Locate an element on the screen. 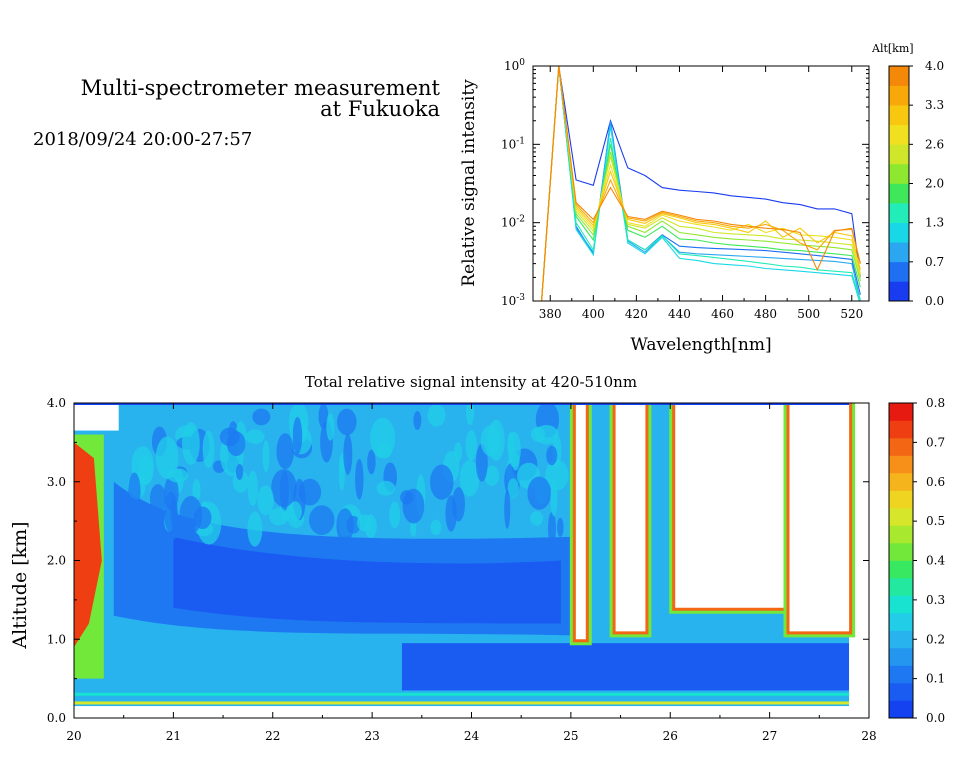 This screenshot has width=960, height=770. heatmap-y-axis-label: Altitude [km] is located at coordinates (20, 585).